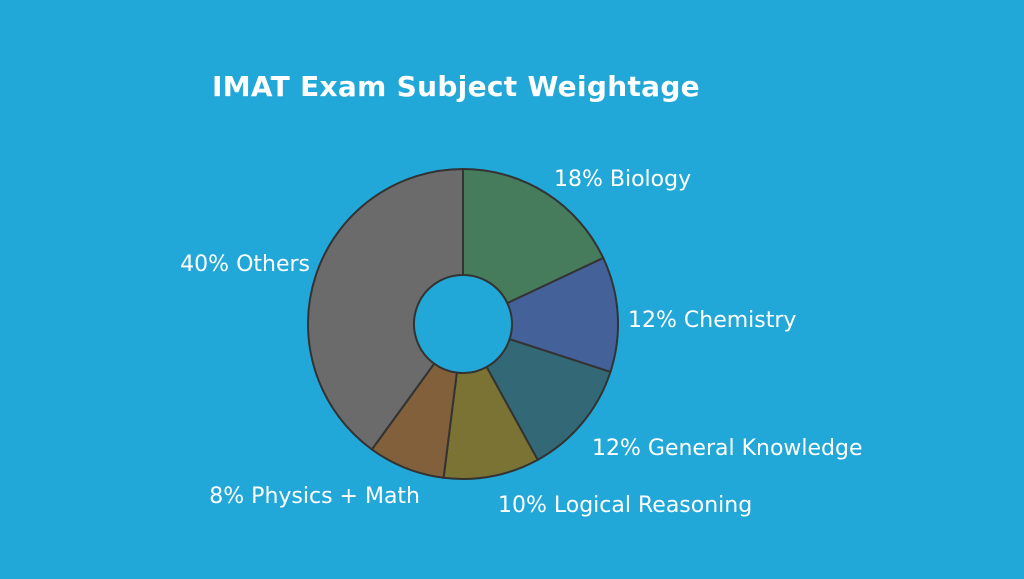 The image size is (1024, 579). What do you see at coordinates (727, 448) in the screenshot?
I see `label-general-knowledge: 12% General Knowledge` at bounding box center [727, 448].